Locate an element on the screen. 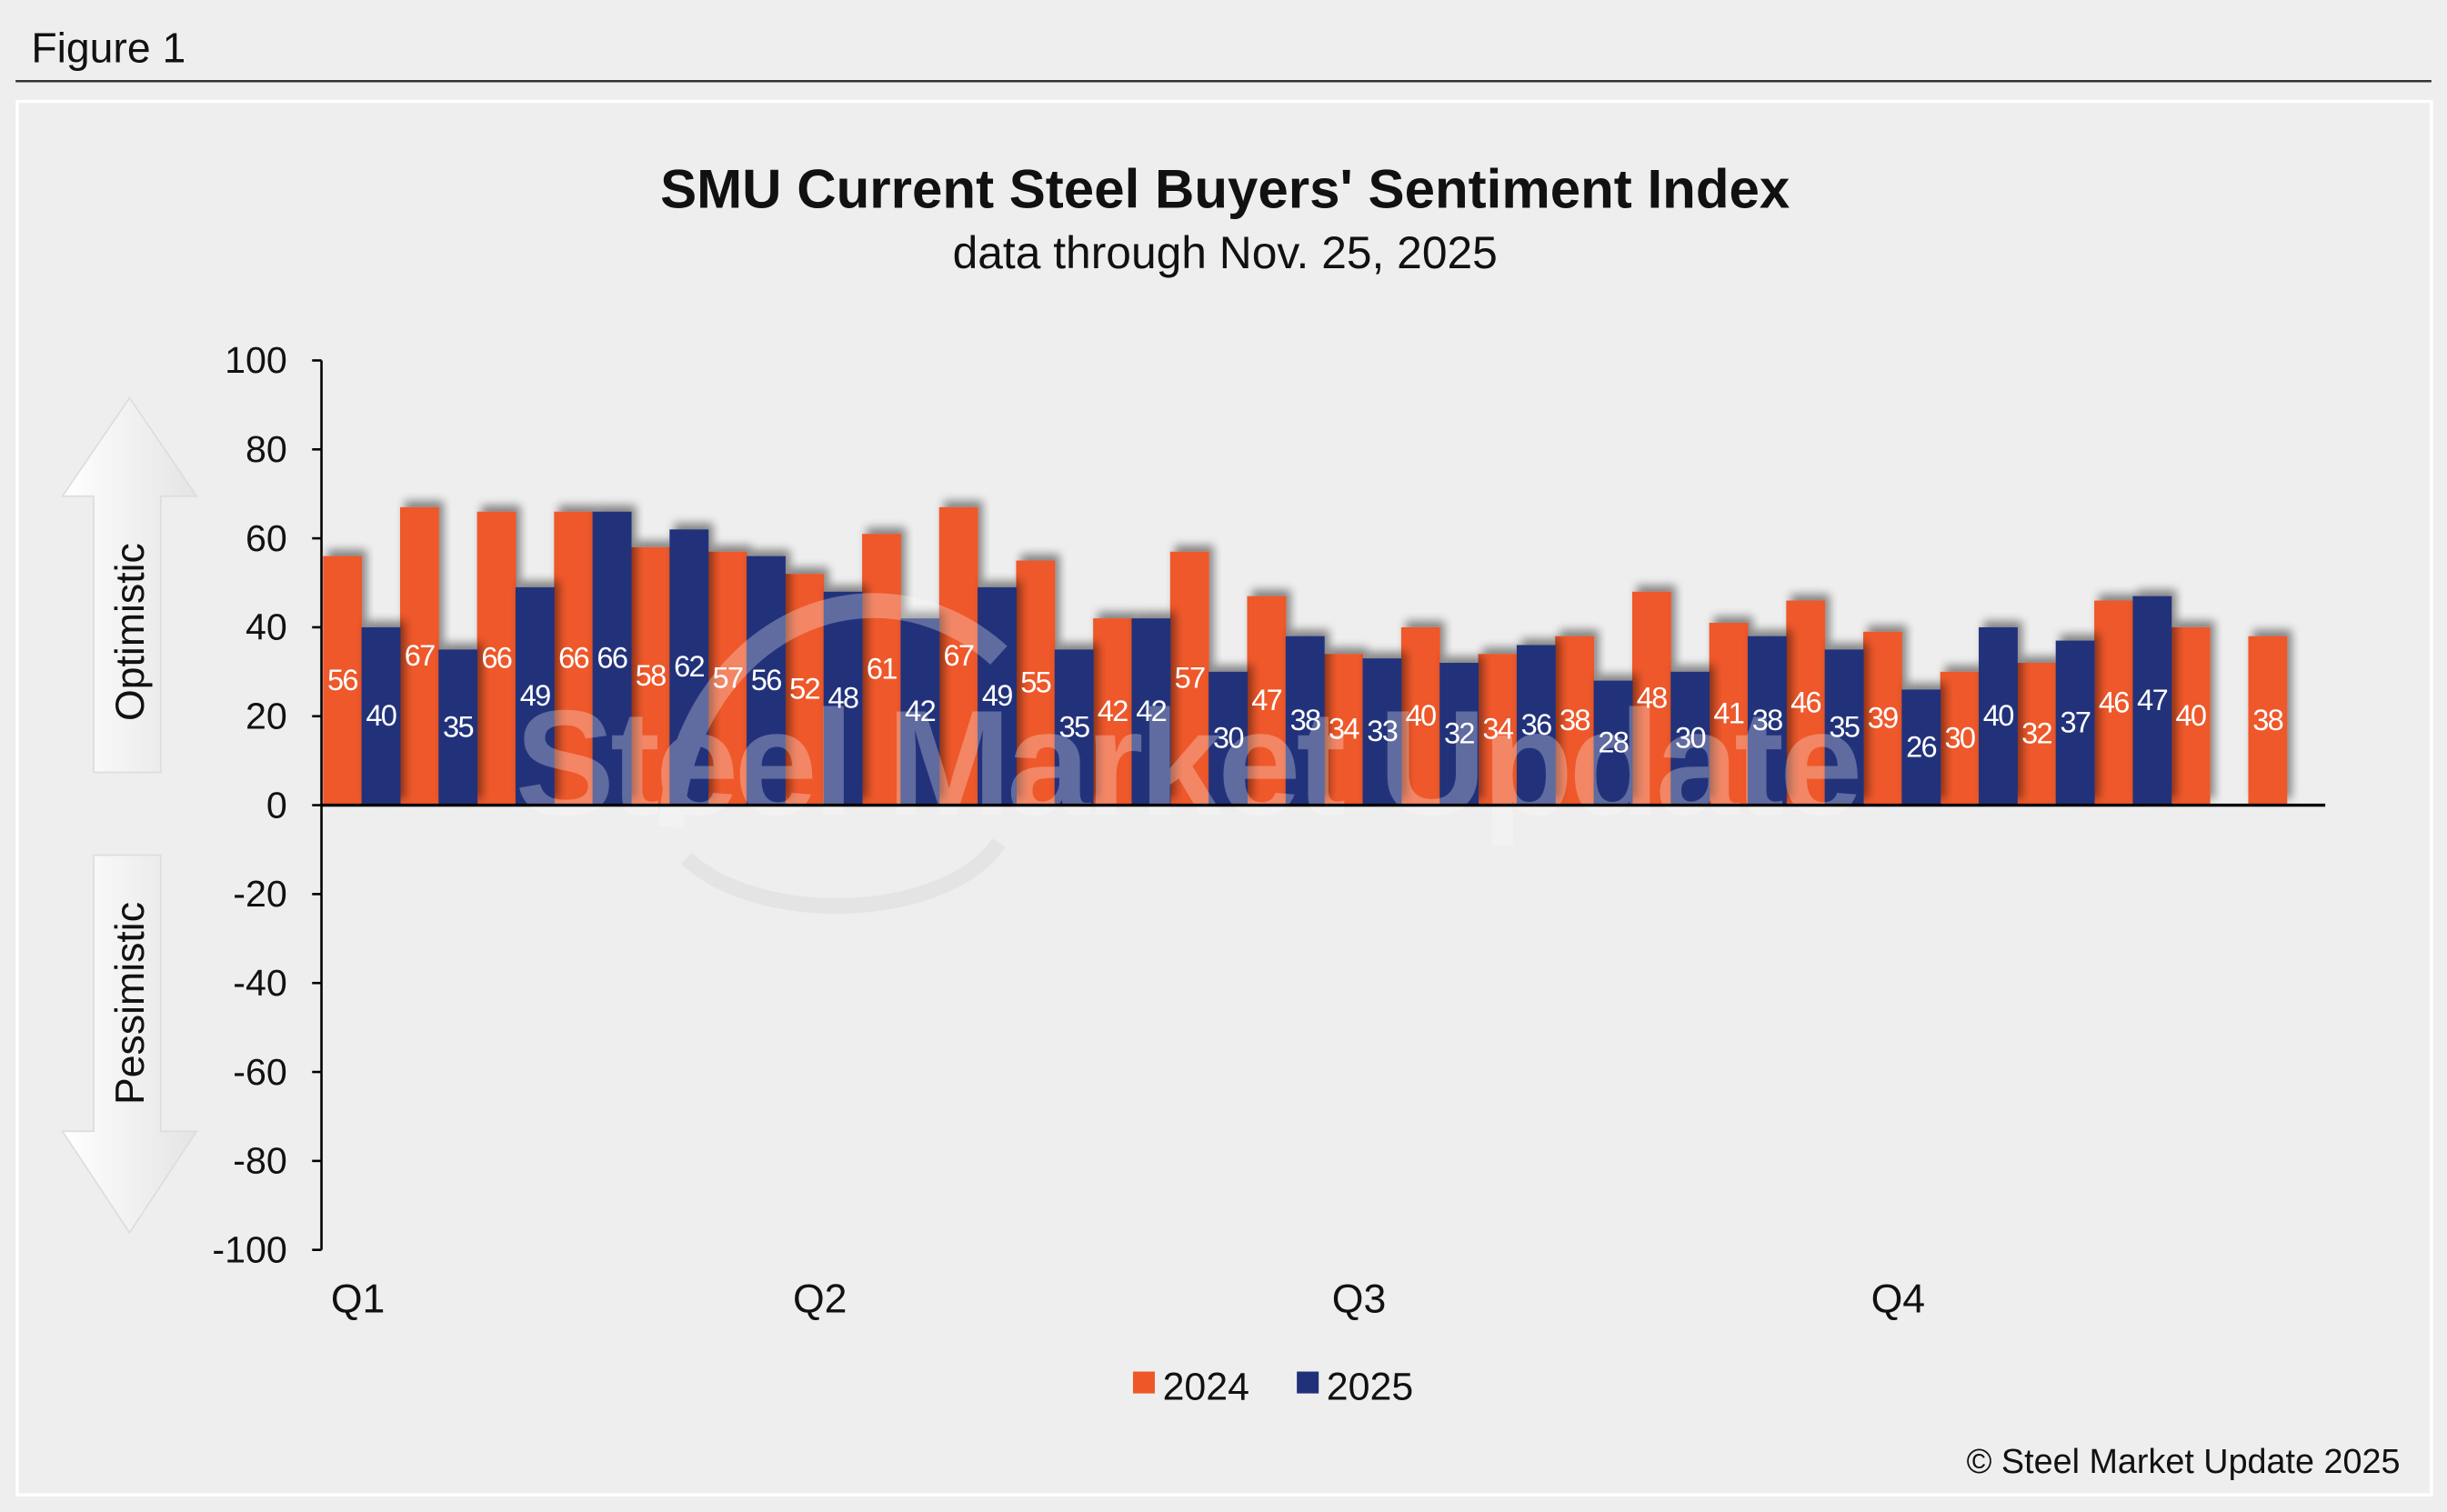  legend-swatch-2025 is located at coordinates (1308, 1382).